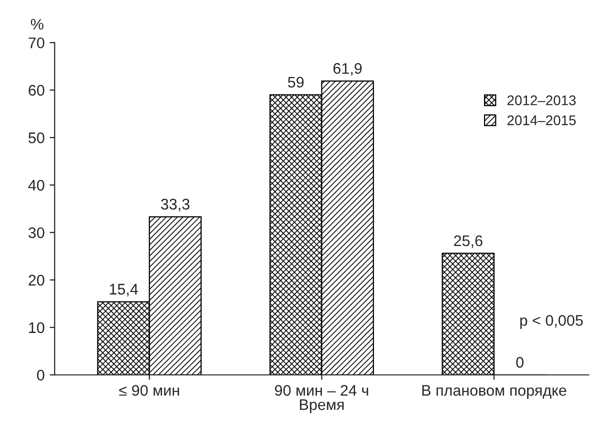 This screenshot has width=607, height=426. Describe the element at coordinates (36, 90) in the screenshot. I see `y-tick-label: 60` at that location.